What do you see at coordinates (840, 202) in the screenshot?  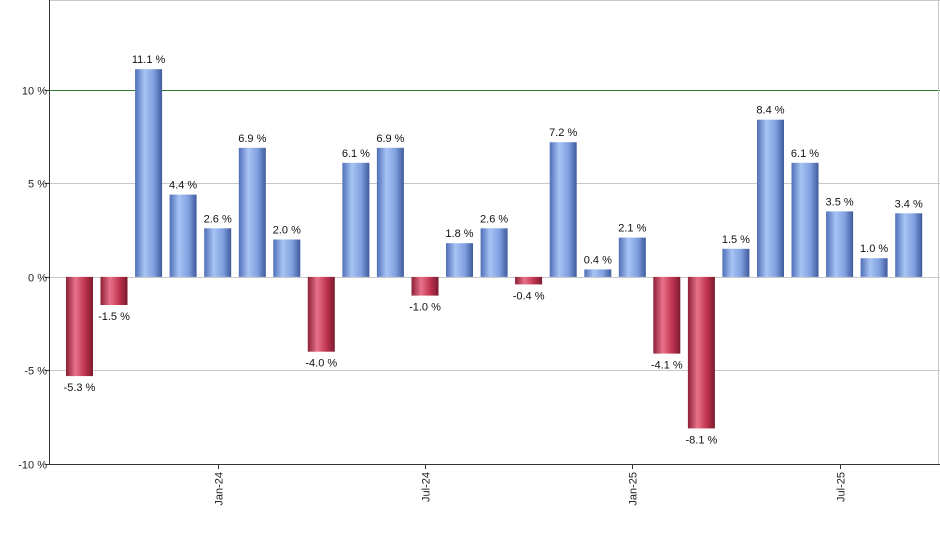 I see `data-label: 3.5 %` at bounding box center [840, 202].